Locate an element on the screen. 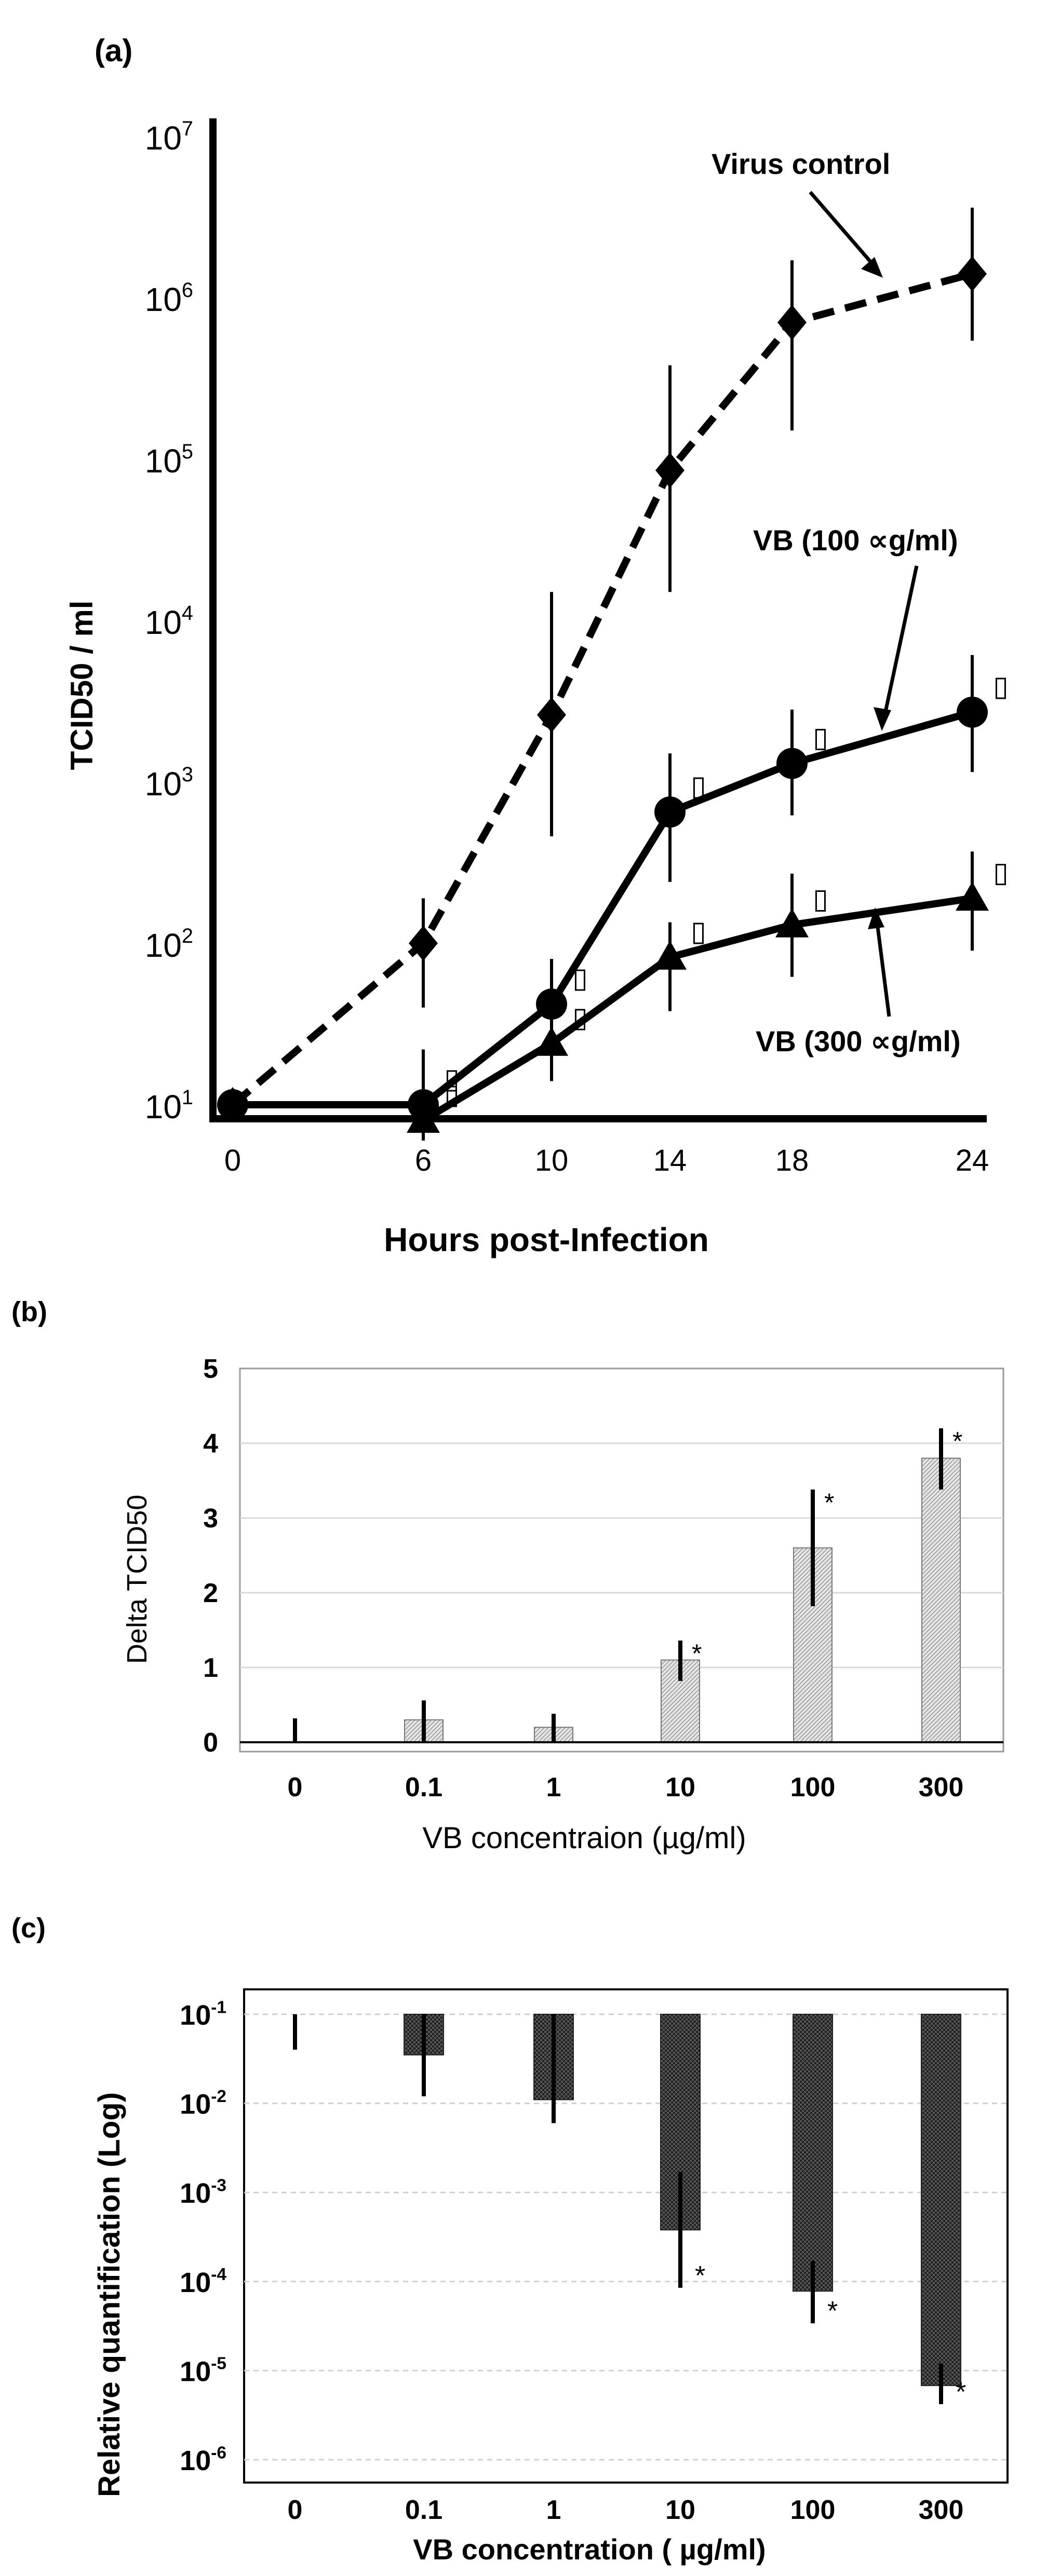 The width and height of the screenshot is (1047, 2576). b-xtick-label: 0 is located at coordinates (295, 1787).